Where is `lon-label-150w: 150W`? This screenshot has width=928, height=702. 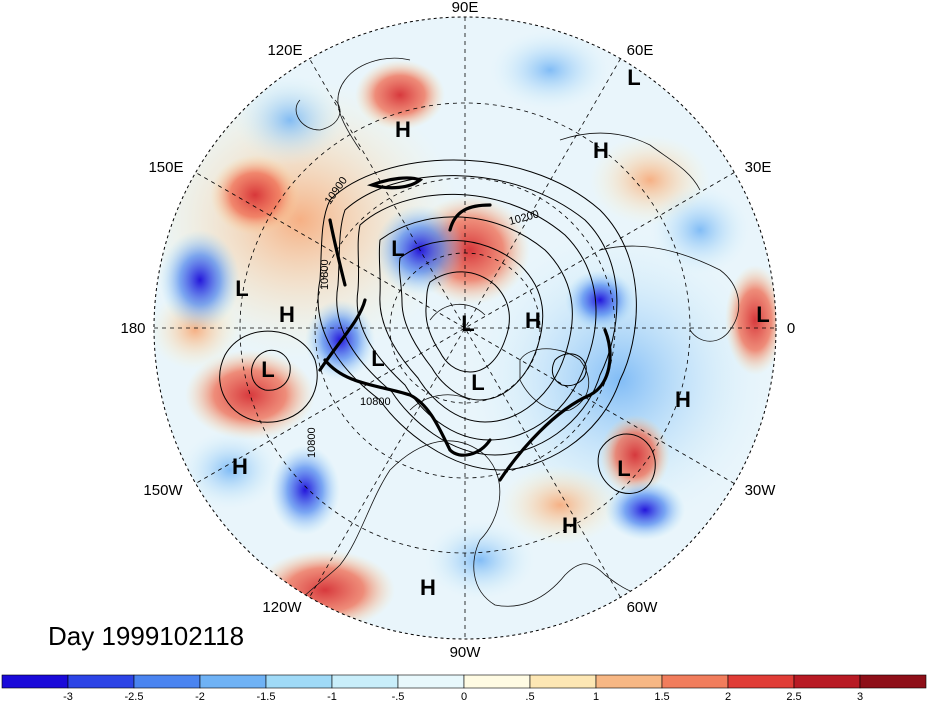
lon-label-150w: 150W is located at coordinates (163, 490).